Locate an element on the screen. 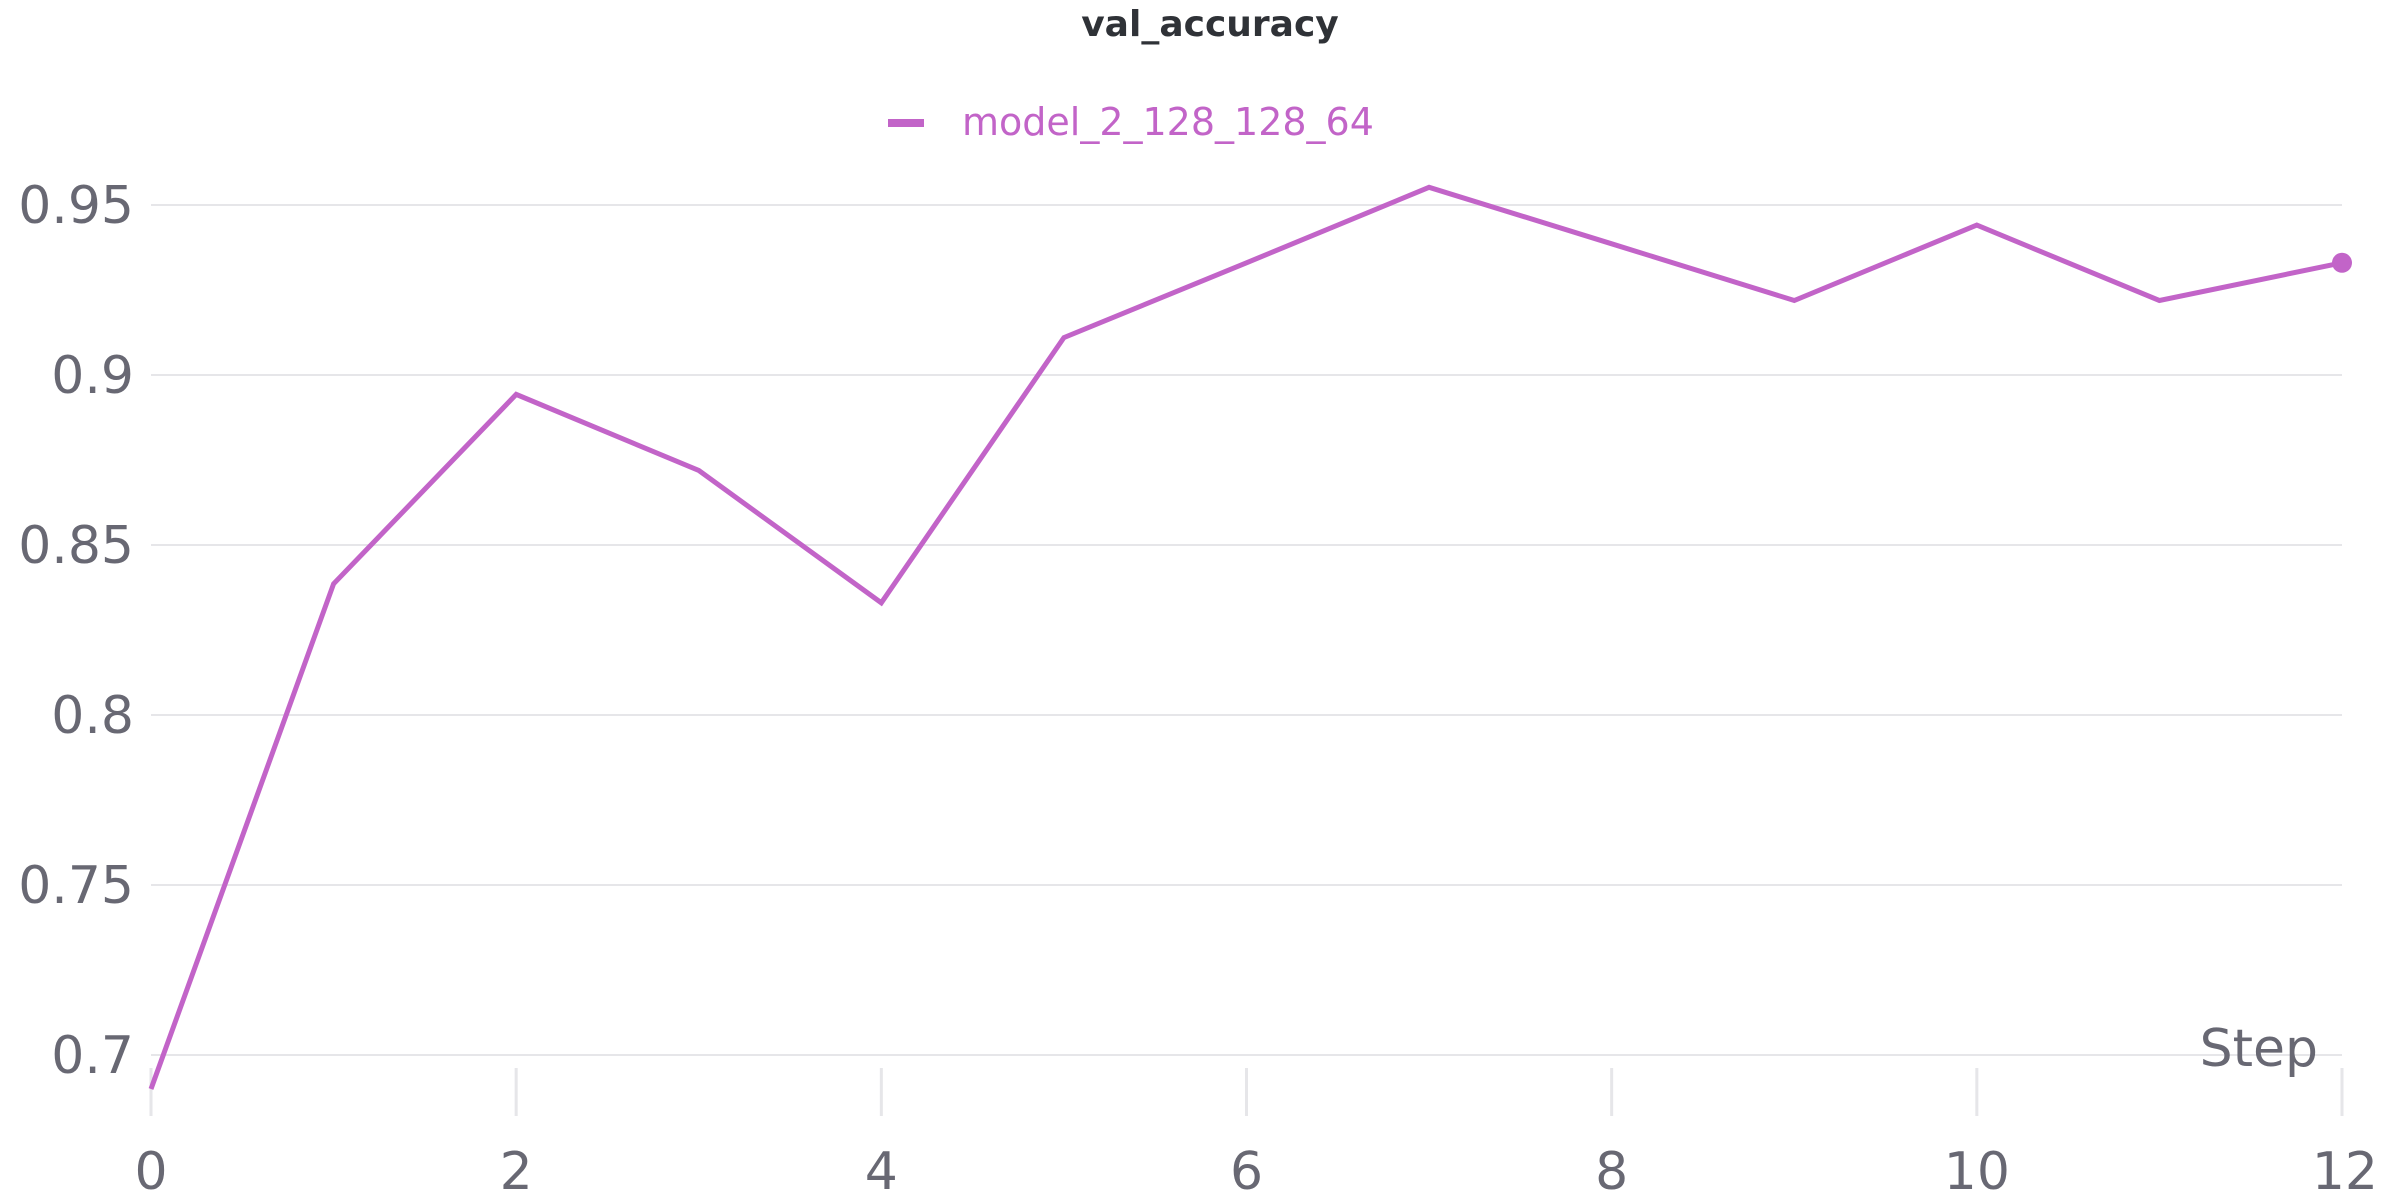 This screenshot has height=1200, width=2400. legend: model_2_128_128_64 is located at coordinates (1131, 122).